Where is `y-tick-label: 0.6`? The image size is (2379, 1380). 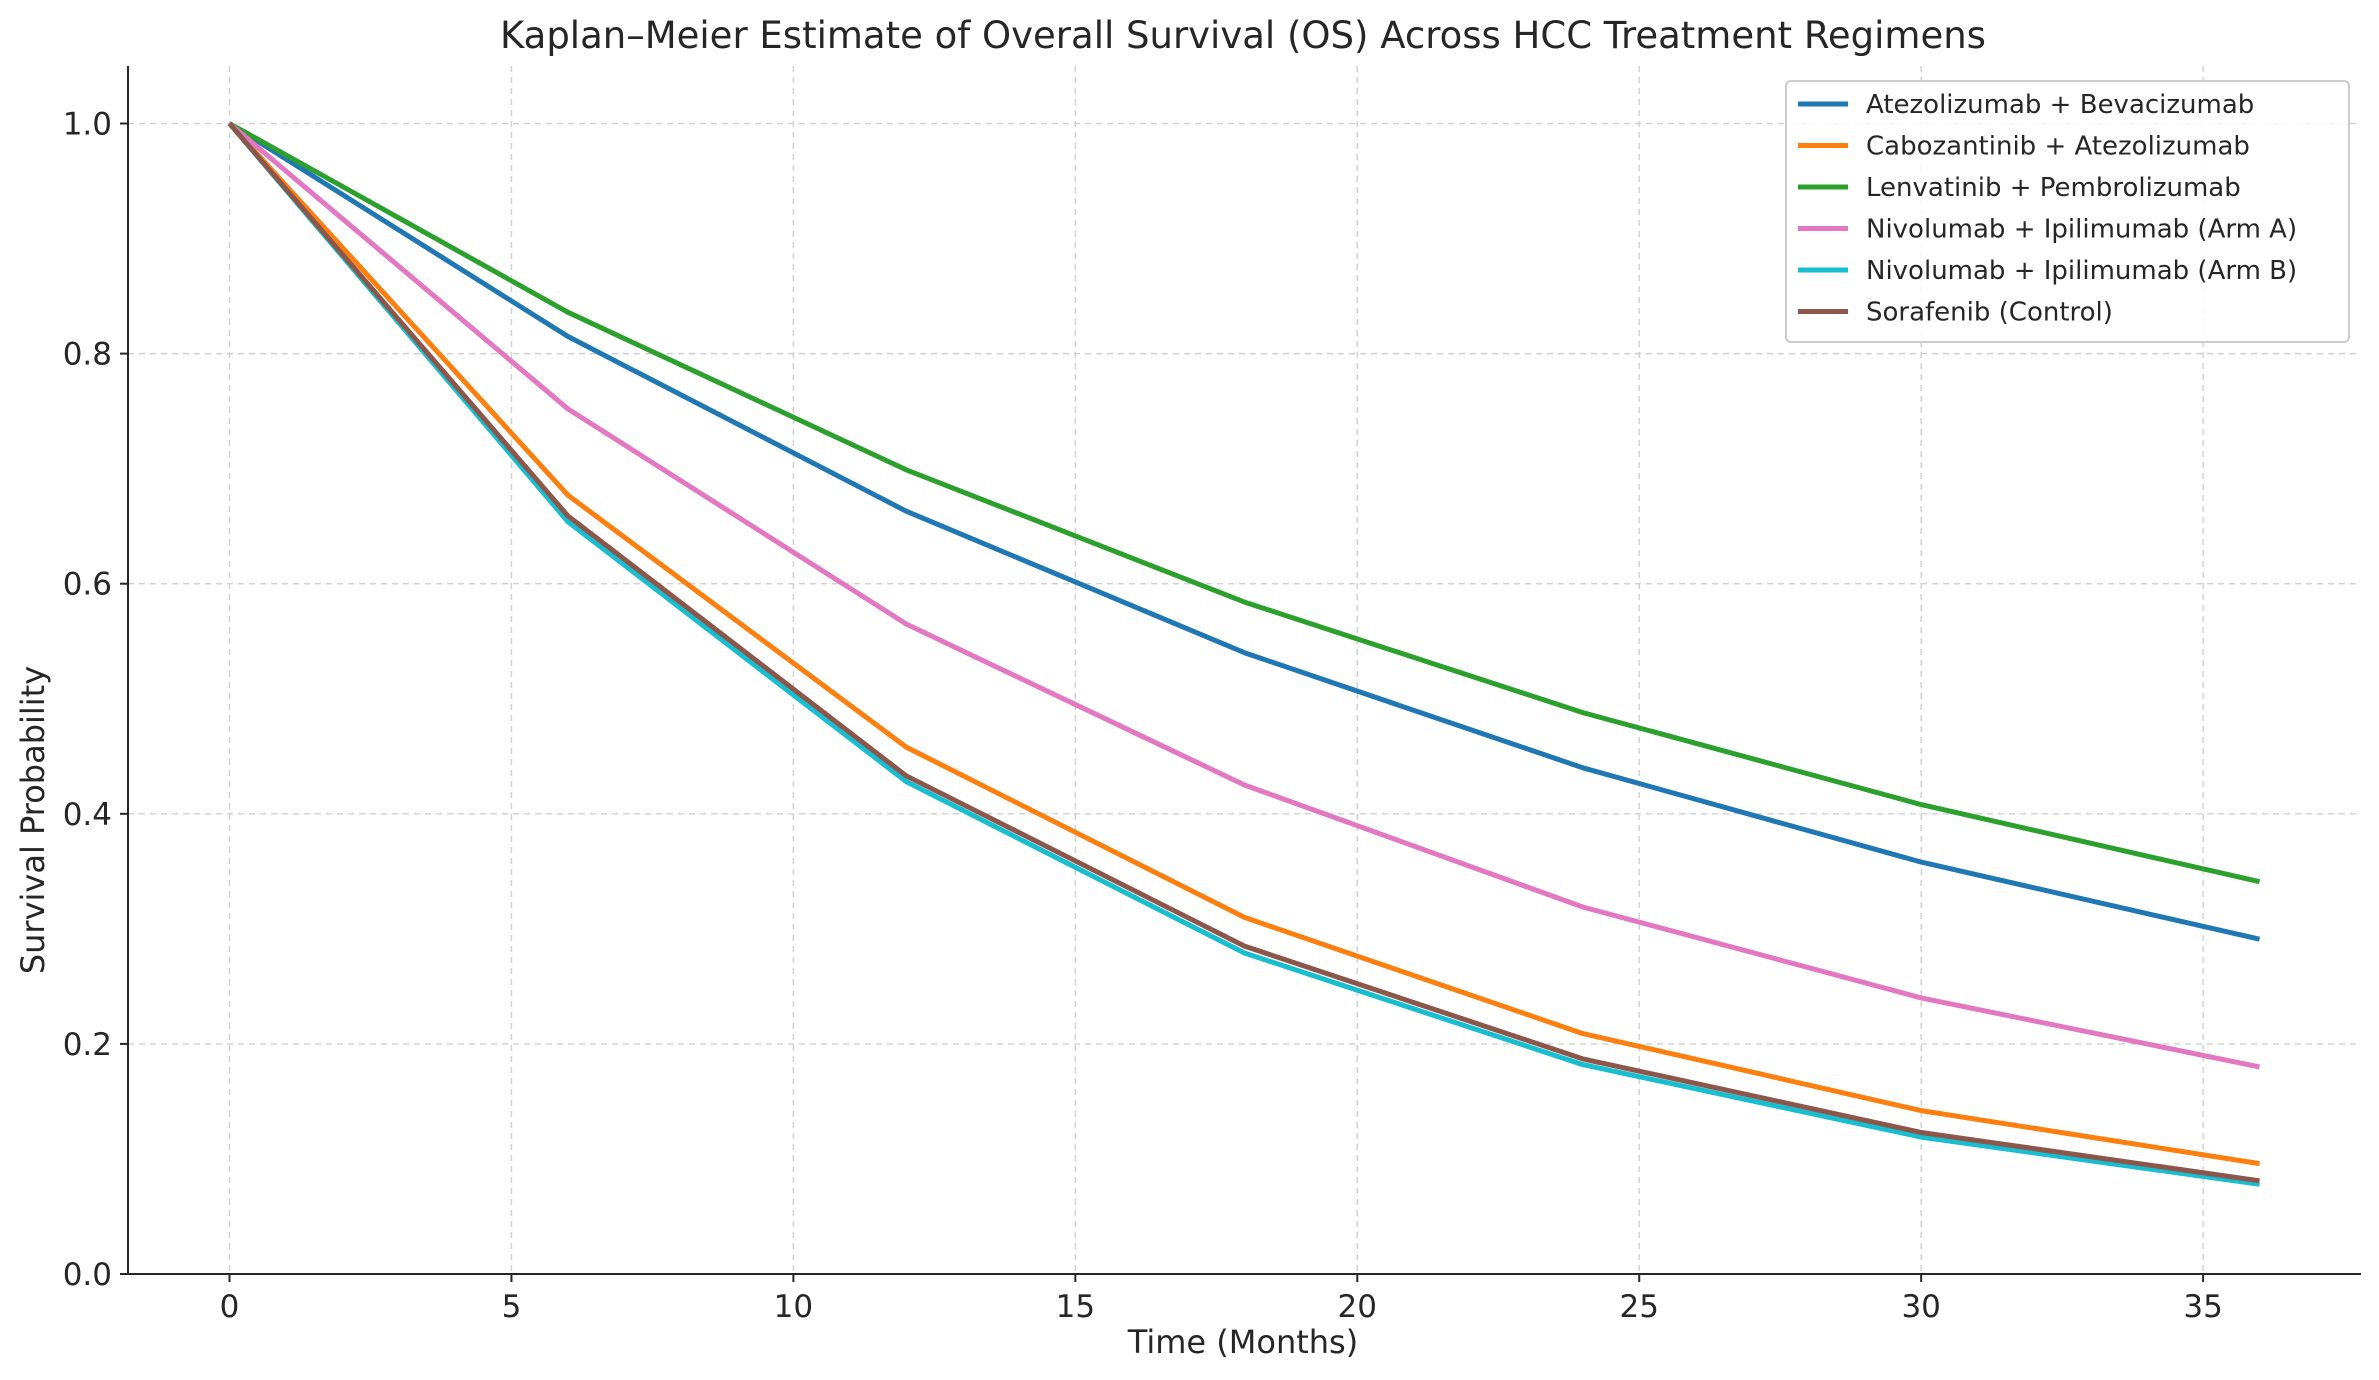 y-tick-label: 0.6 is located at coordinates (87, 585).